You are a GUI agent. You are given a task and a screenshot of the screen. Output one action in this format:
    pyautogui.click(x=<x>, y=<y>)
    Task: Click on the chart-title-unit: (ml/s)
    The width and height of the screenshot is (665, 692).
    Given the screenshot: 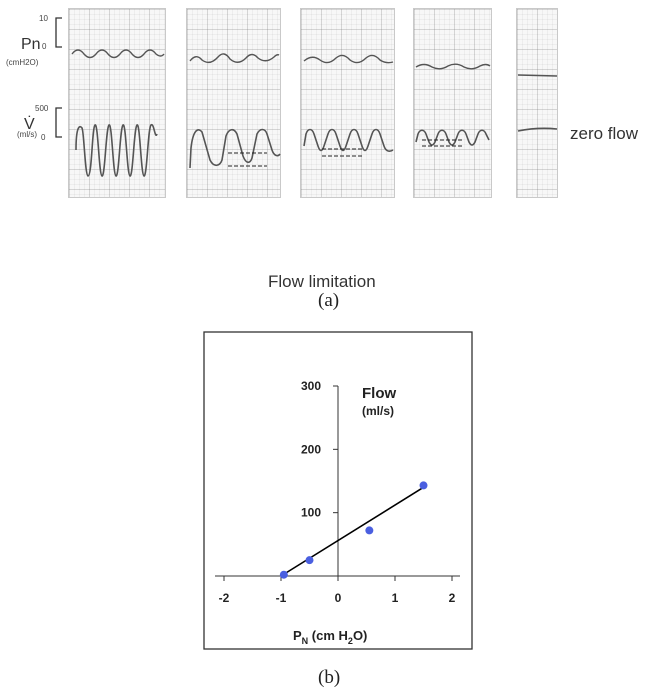 What is the action you would take?
    pyautogui.click(x=378, y=411)
    